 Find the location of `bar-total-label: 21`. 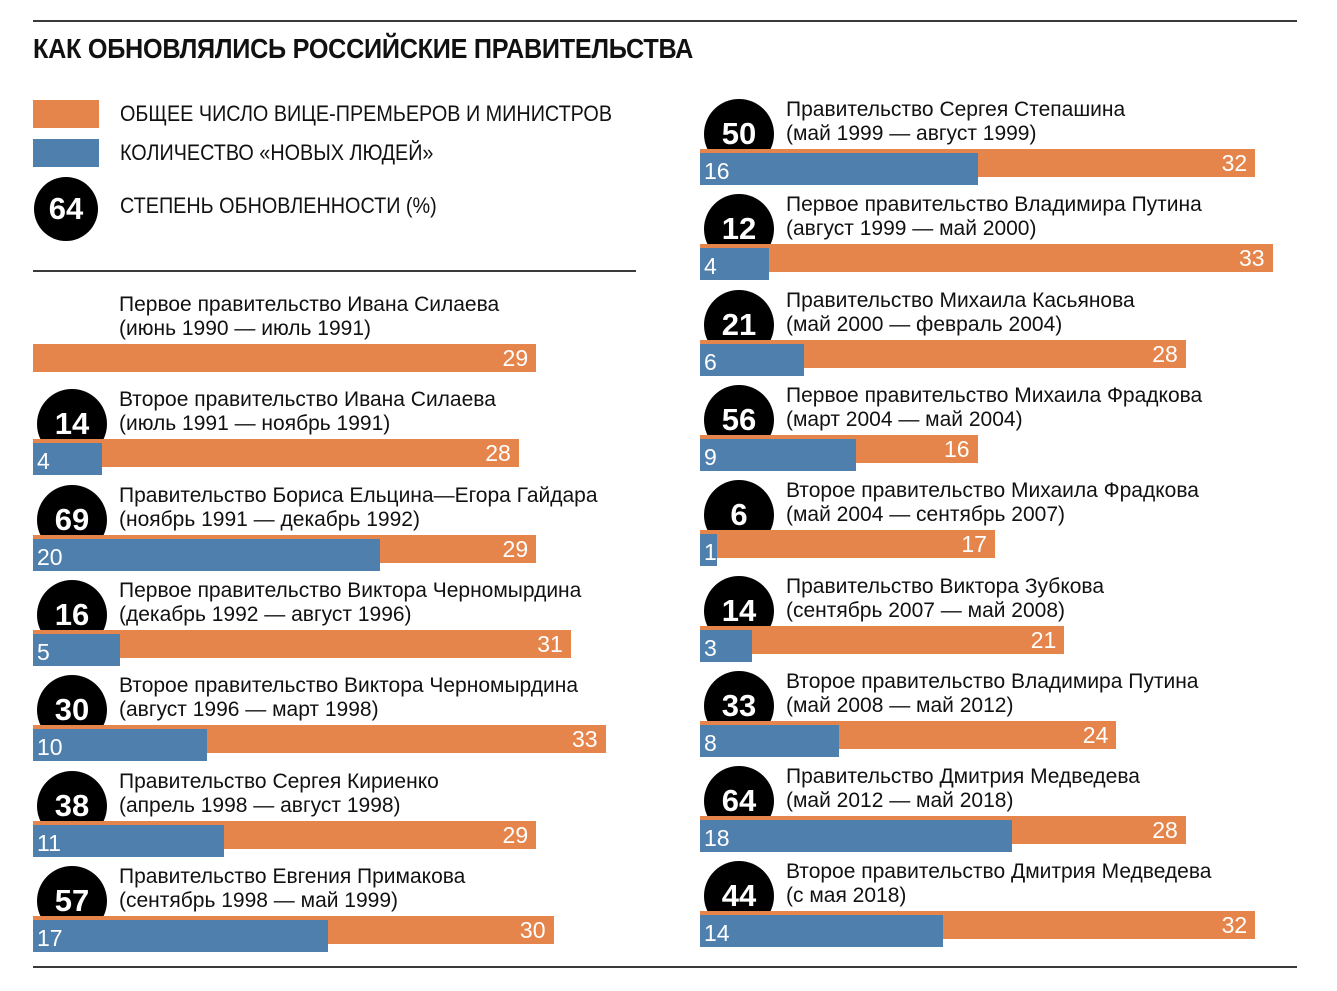

bar-total-label: 21 is located at coordinates (1043, 639).